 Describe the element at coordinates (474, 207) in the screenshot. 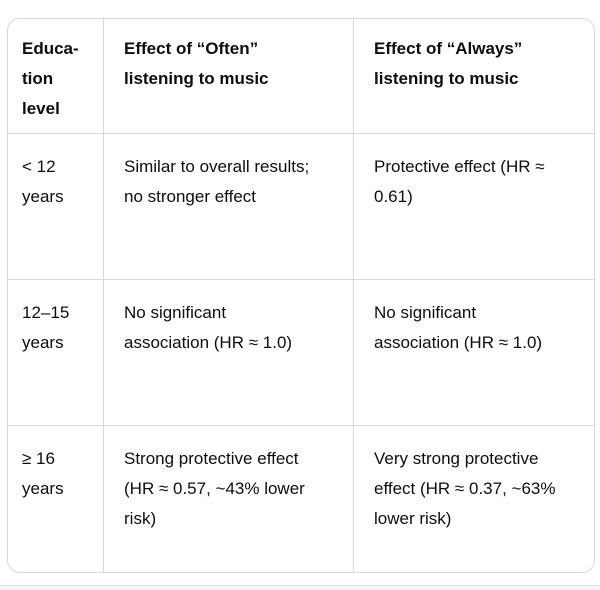

I see `cell-always-under-12: Protective effect (HR ≈ 0.61)` at that location.